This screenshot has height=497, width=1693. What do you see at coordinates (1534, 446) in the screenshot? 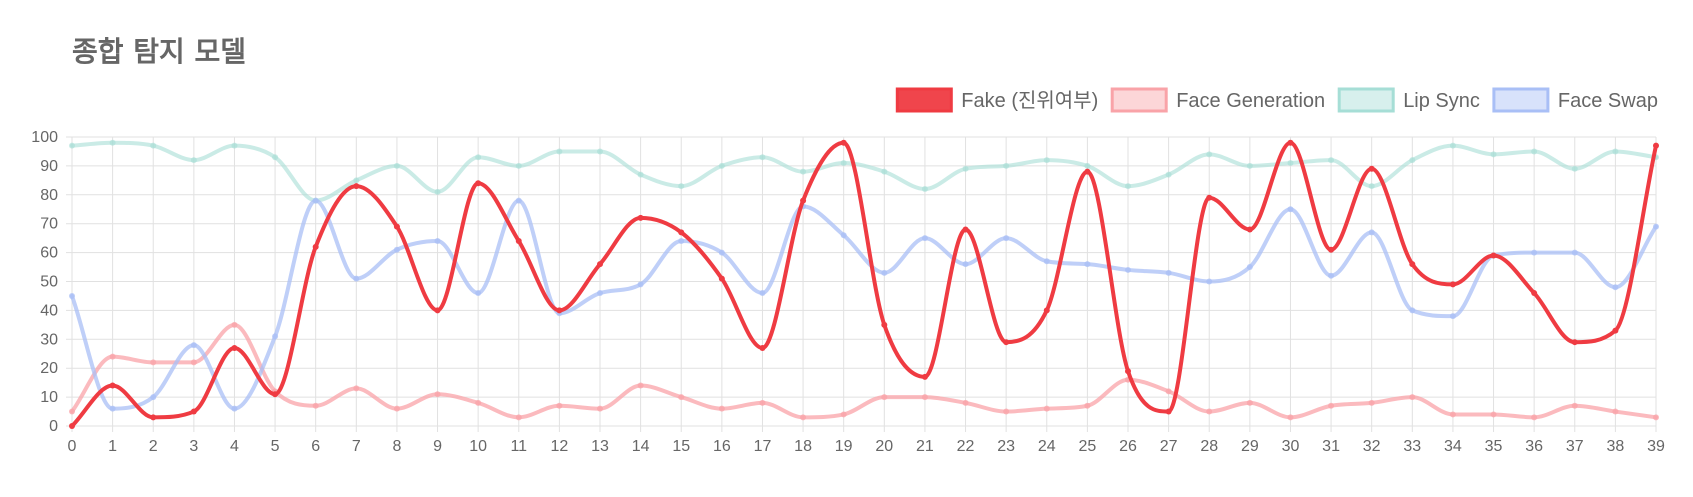
I see `x-tick-label: 36` at bounding box center [1534, 446].